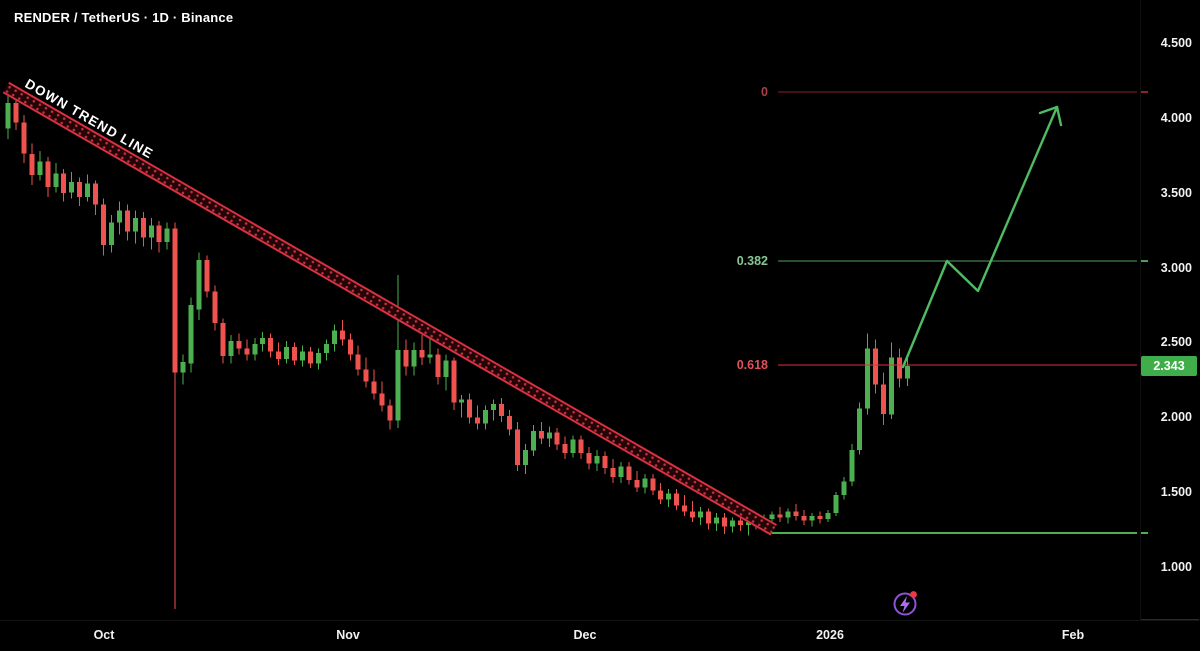  Describe the element at coordinates (585, 635) in the screenshot. I see `time-axis-label: Dec` at that location.